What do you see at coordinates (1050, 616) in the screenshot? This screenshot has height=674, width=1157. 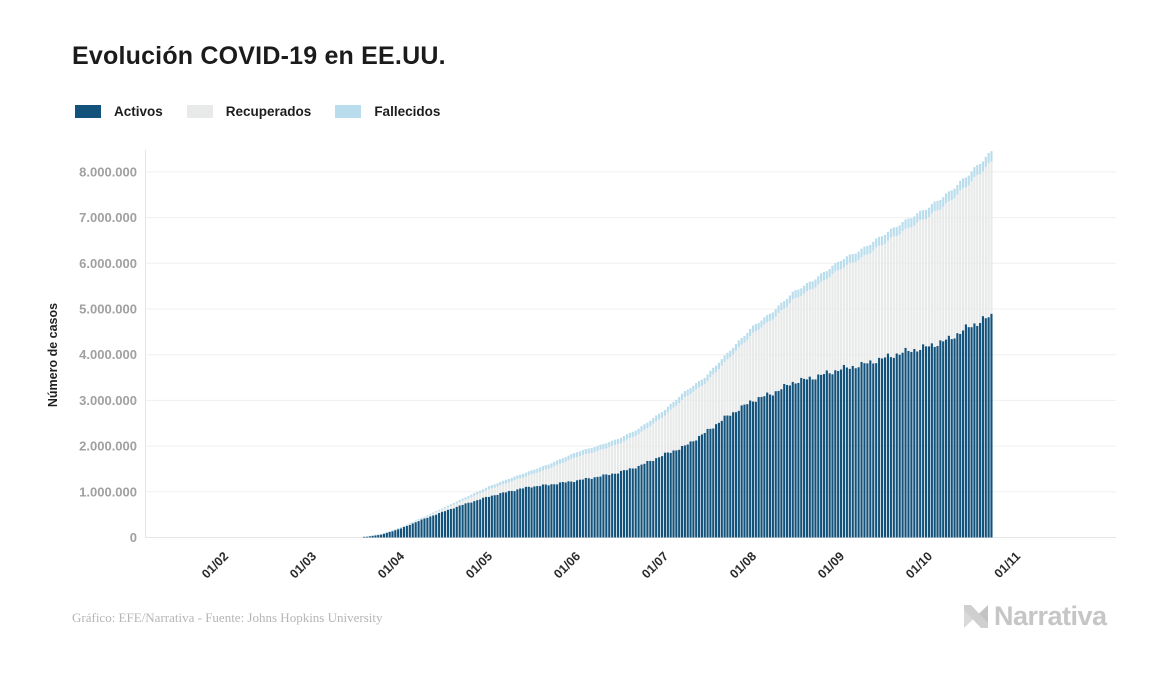 I see `brand-name: Narrativa` at bounding box center [1050, 616].